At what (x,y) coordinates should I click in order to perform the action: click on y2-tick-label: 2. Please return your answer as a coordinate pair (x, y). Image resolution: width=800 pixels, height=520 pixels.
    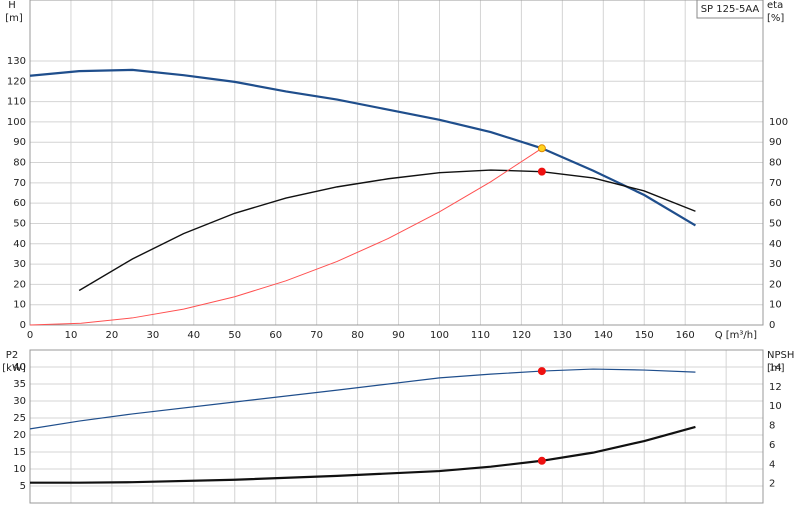
    Looking at the image, I should click on (772, 484).